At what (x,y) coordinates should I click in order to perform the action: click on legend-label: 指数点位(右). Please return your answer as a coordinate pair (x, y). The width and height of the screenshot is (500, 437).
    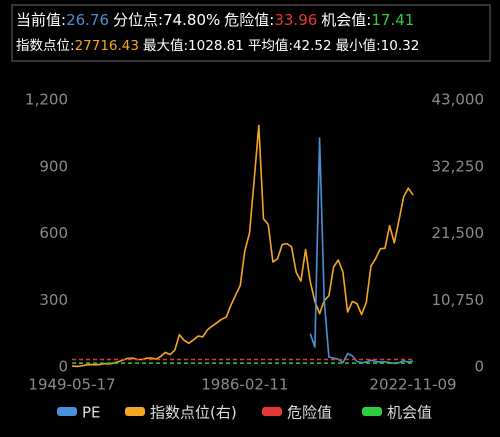
    Looking at the image, I should click on (193, 413).